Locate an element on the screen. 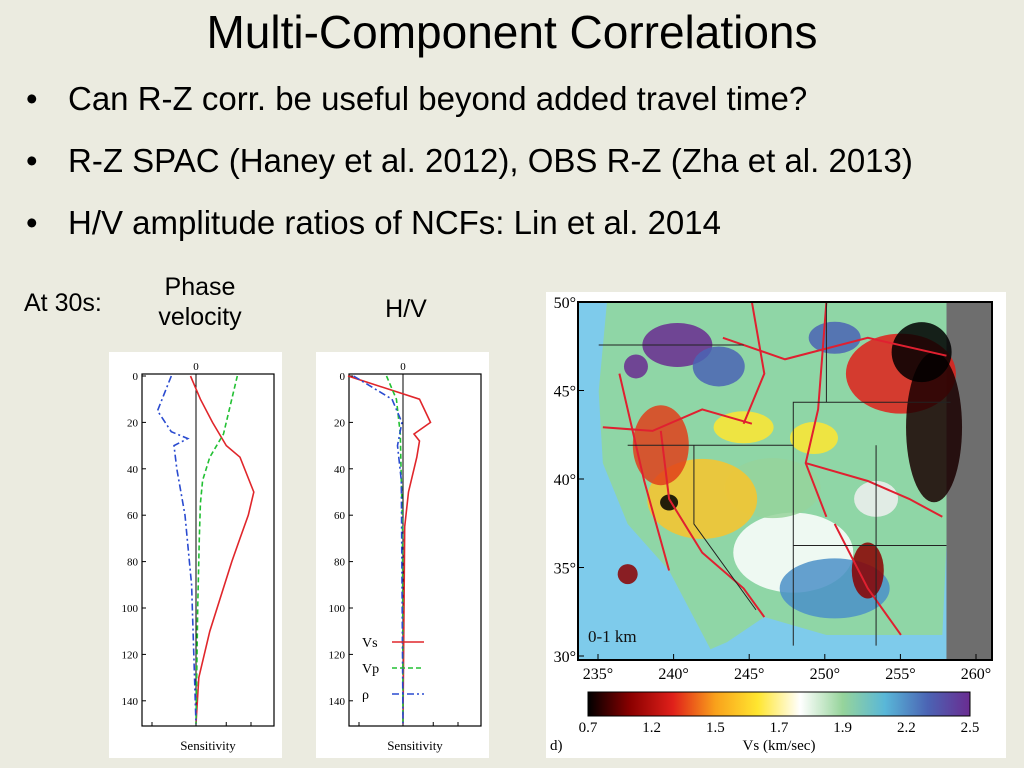 This screenshot has height=768, width=1024. y-tick-label: 30° is located at coordinates (565, 657).